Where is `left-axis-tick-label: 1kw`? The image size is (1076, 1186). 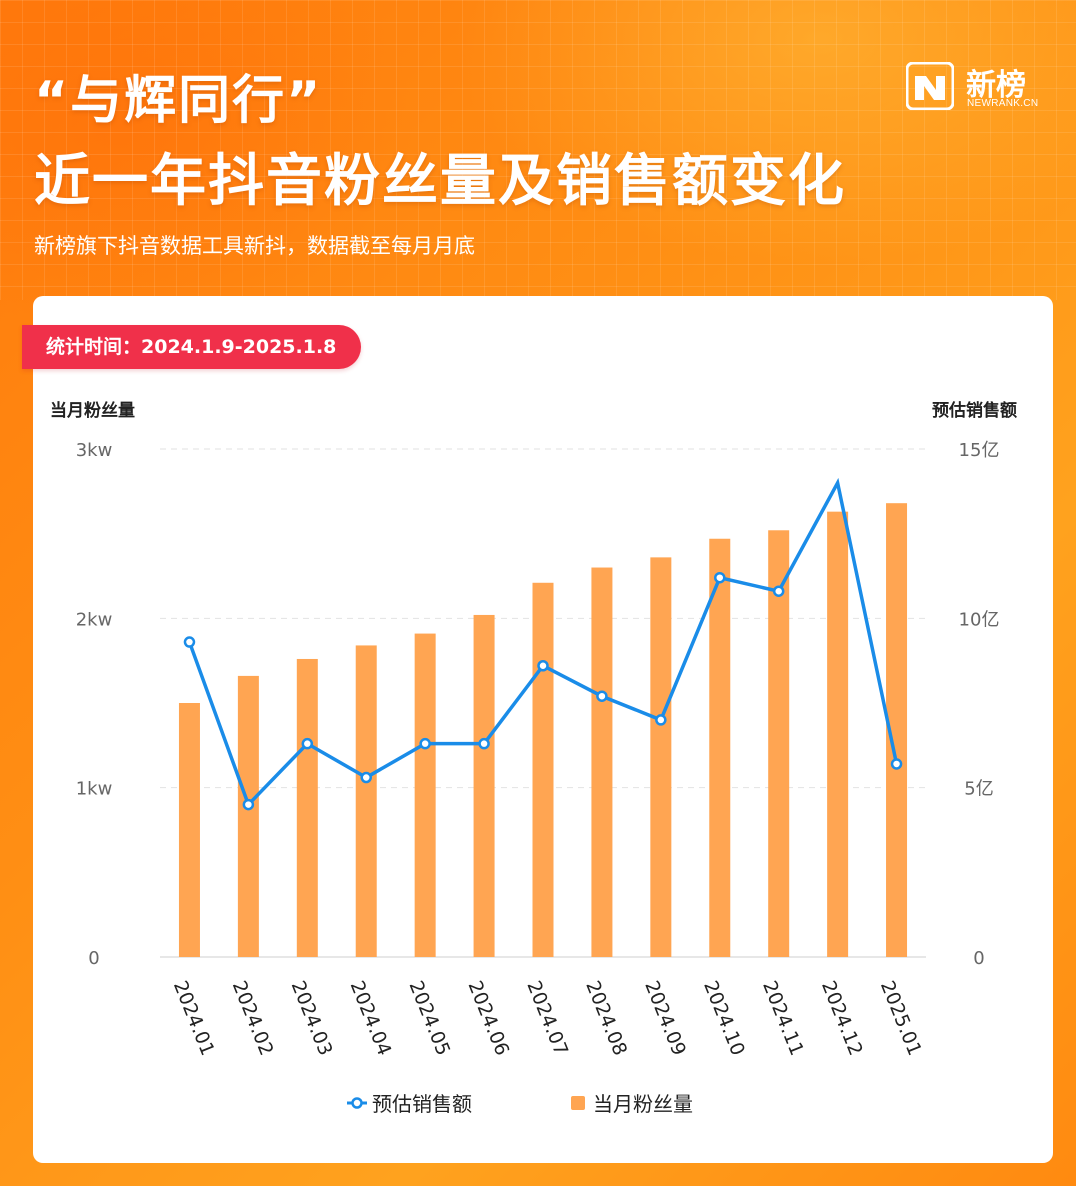
left-axis-tick-label: 1kw is located at coordinates (94, 789).